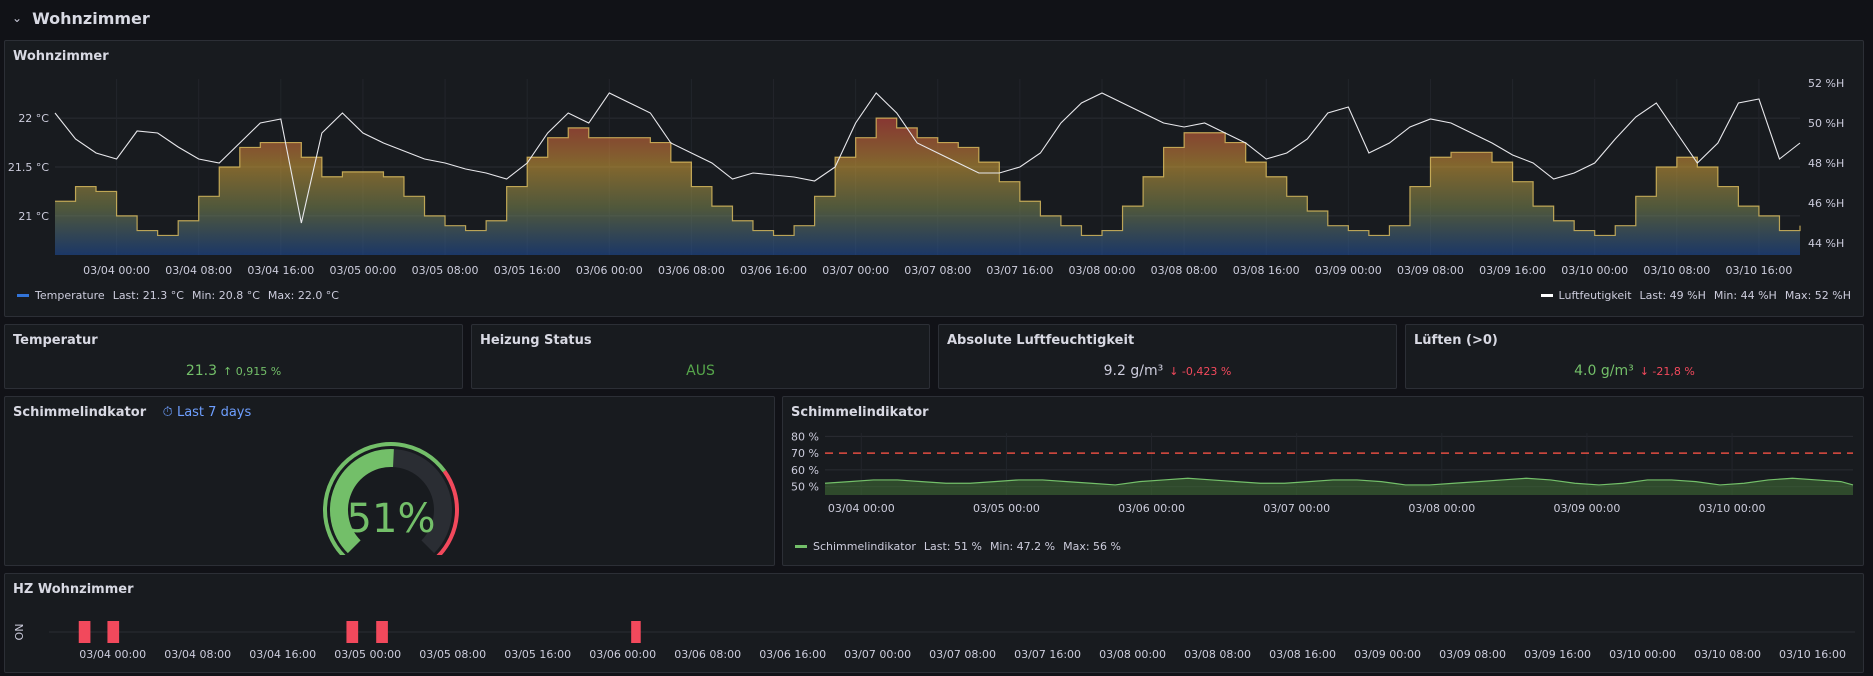 The height and width of the screenshot is (676, 1873). Describe the element at coordinates (1667, 371) in the screenshot. I see `stat-change: ↓ -21,8 %` at that location.